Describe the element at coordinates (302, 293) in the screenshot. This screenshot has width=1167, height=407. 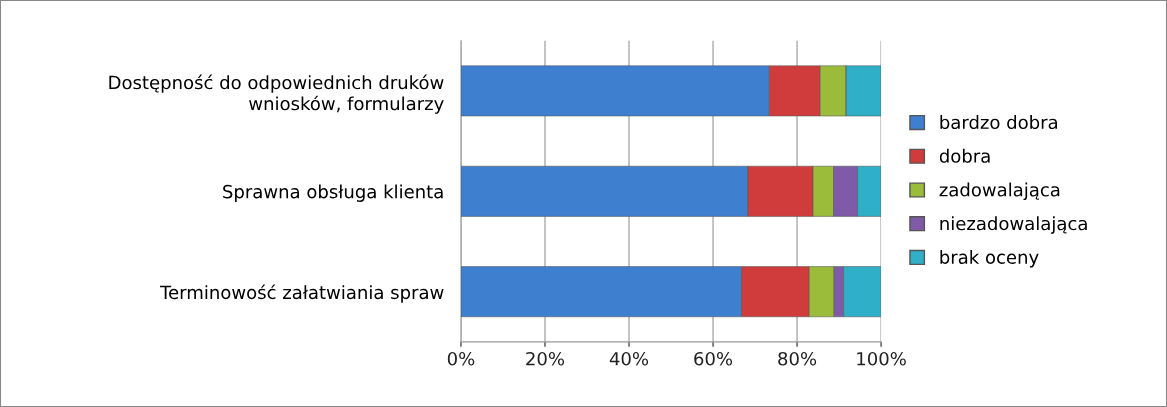
I see `y-tick-label: Terminowość załatwiania spraw` at that location.